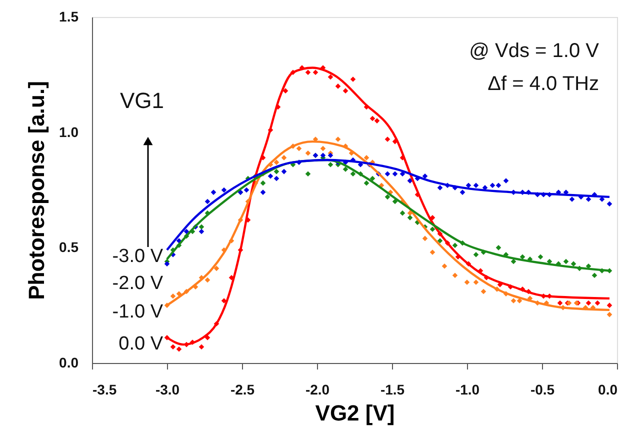  What do you see at coordinates (392, 390) in the screenshot?
I see `x-tick-label: -1.5` at bounding box center [392, 390].